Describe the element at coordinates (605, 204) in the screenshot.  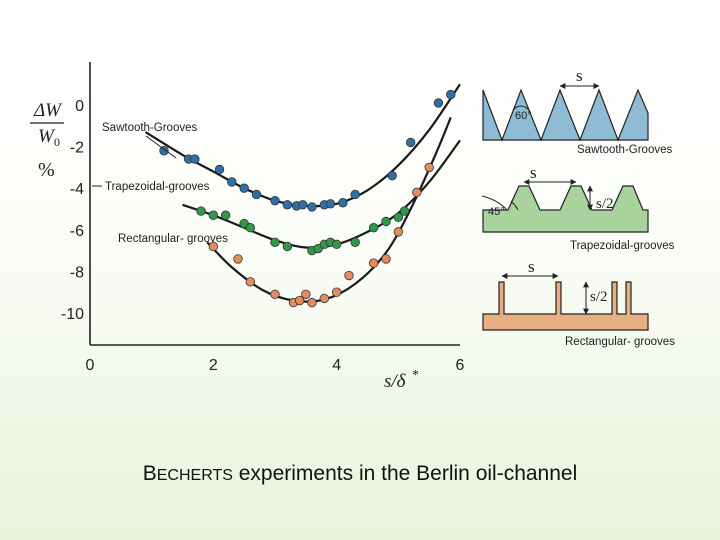
I see `trapezoid-height-label: s/2` at that location.